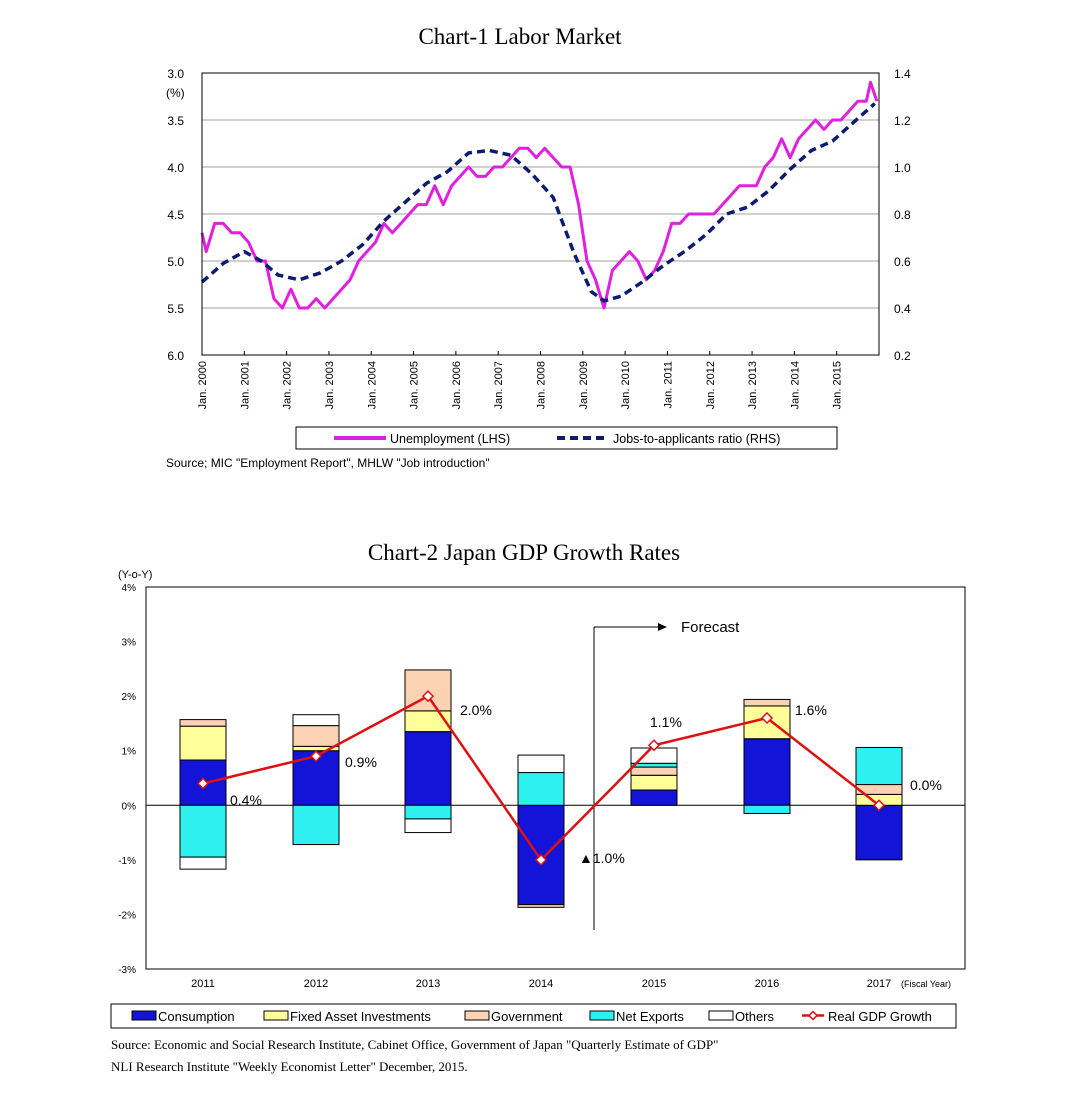 The width and height of the screenshot is (1088, 1096). I want to click on chart1-x-tick-label: Jan. 2003, so click(330, 385).